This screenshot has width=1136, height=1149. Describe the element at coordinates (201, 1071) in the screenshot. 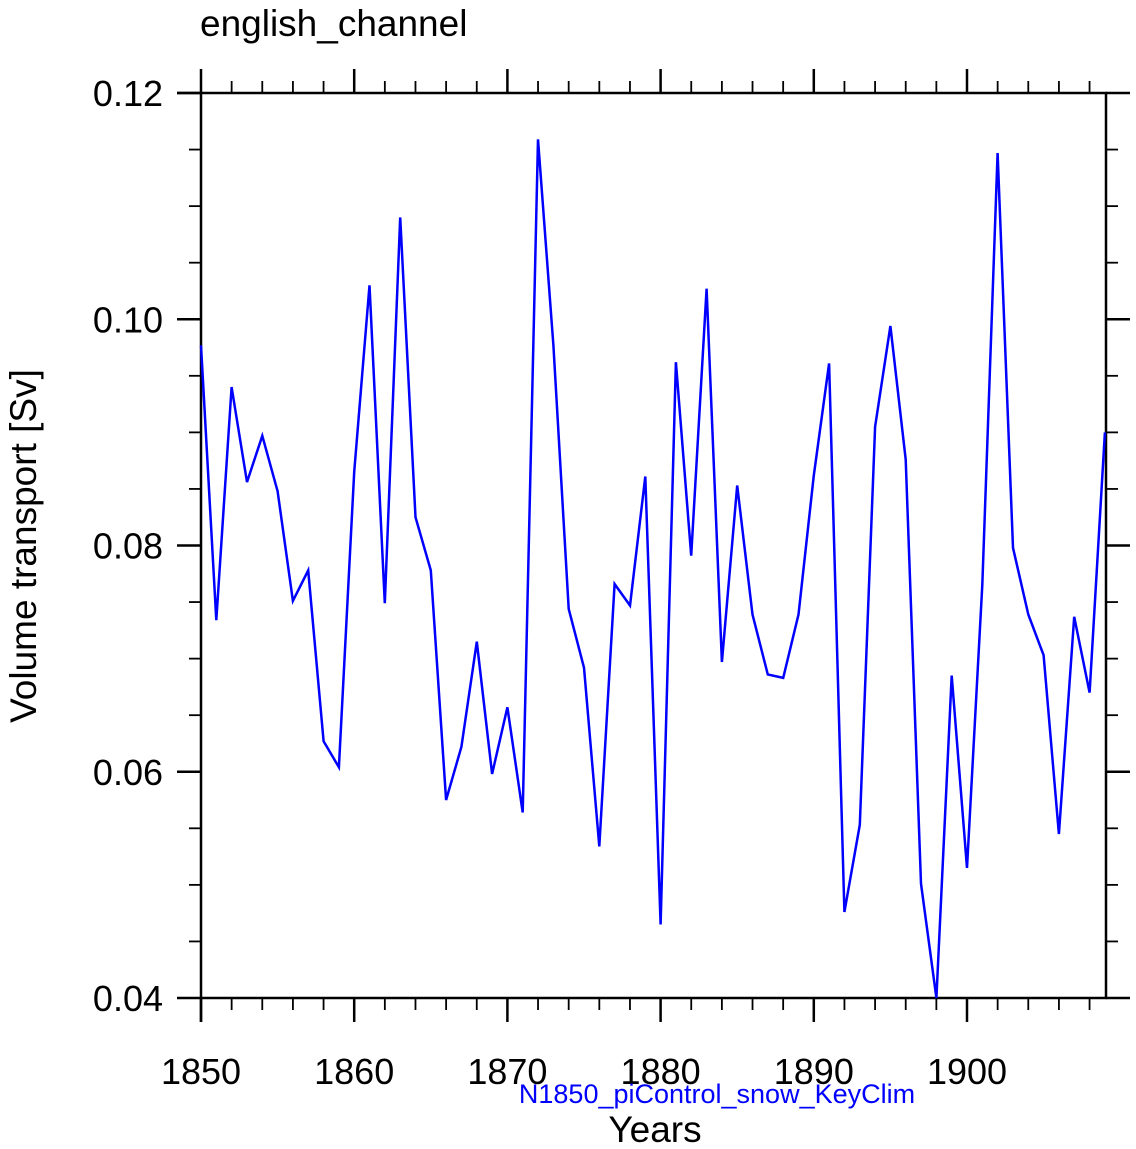

I see `x-tick-label: 1850` at that location.